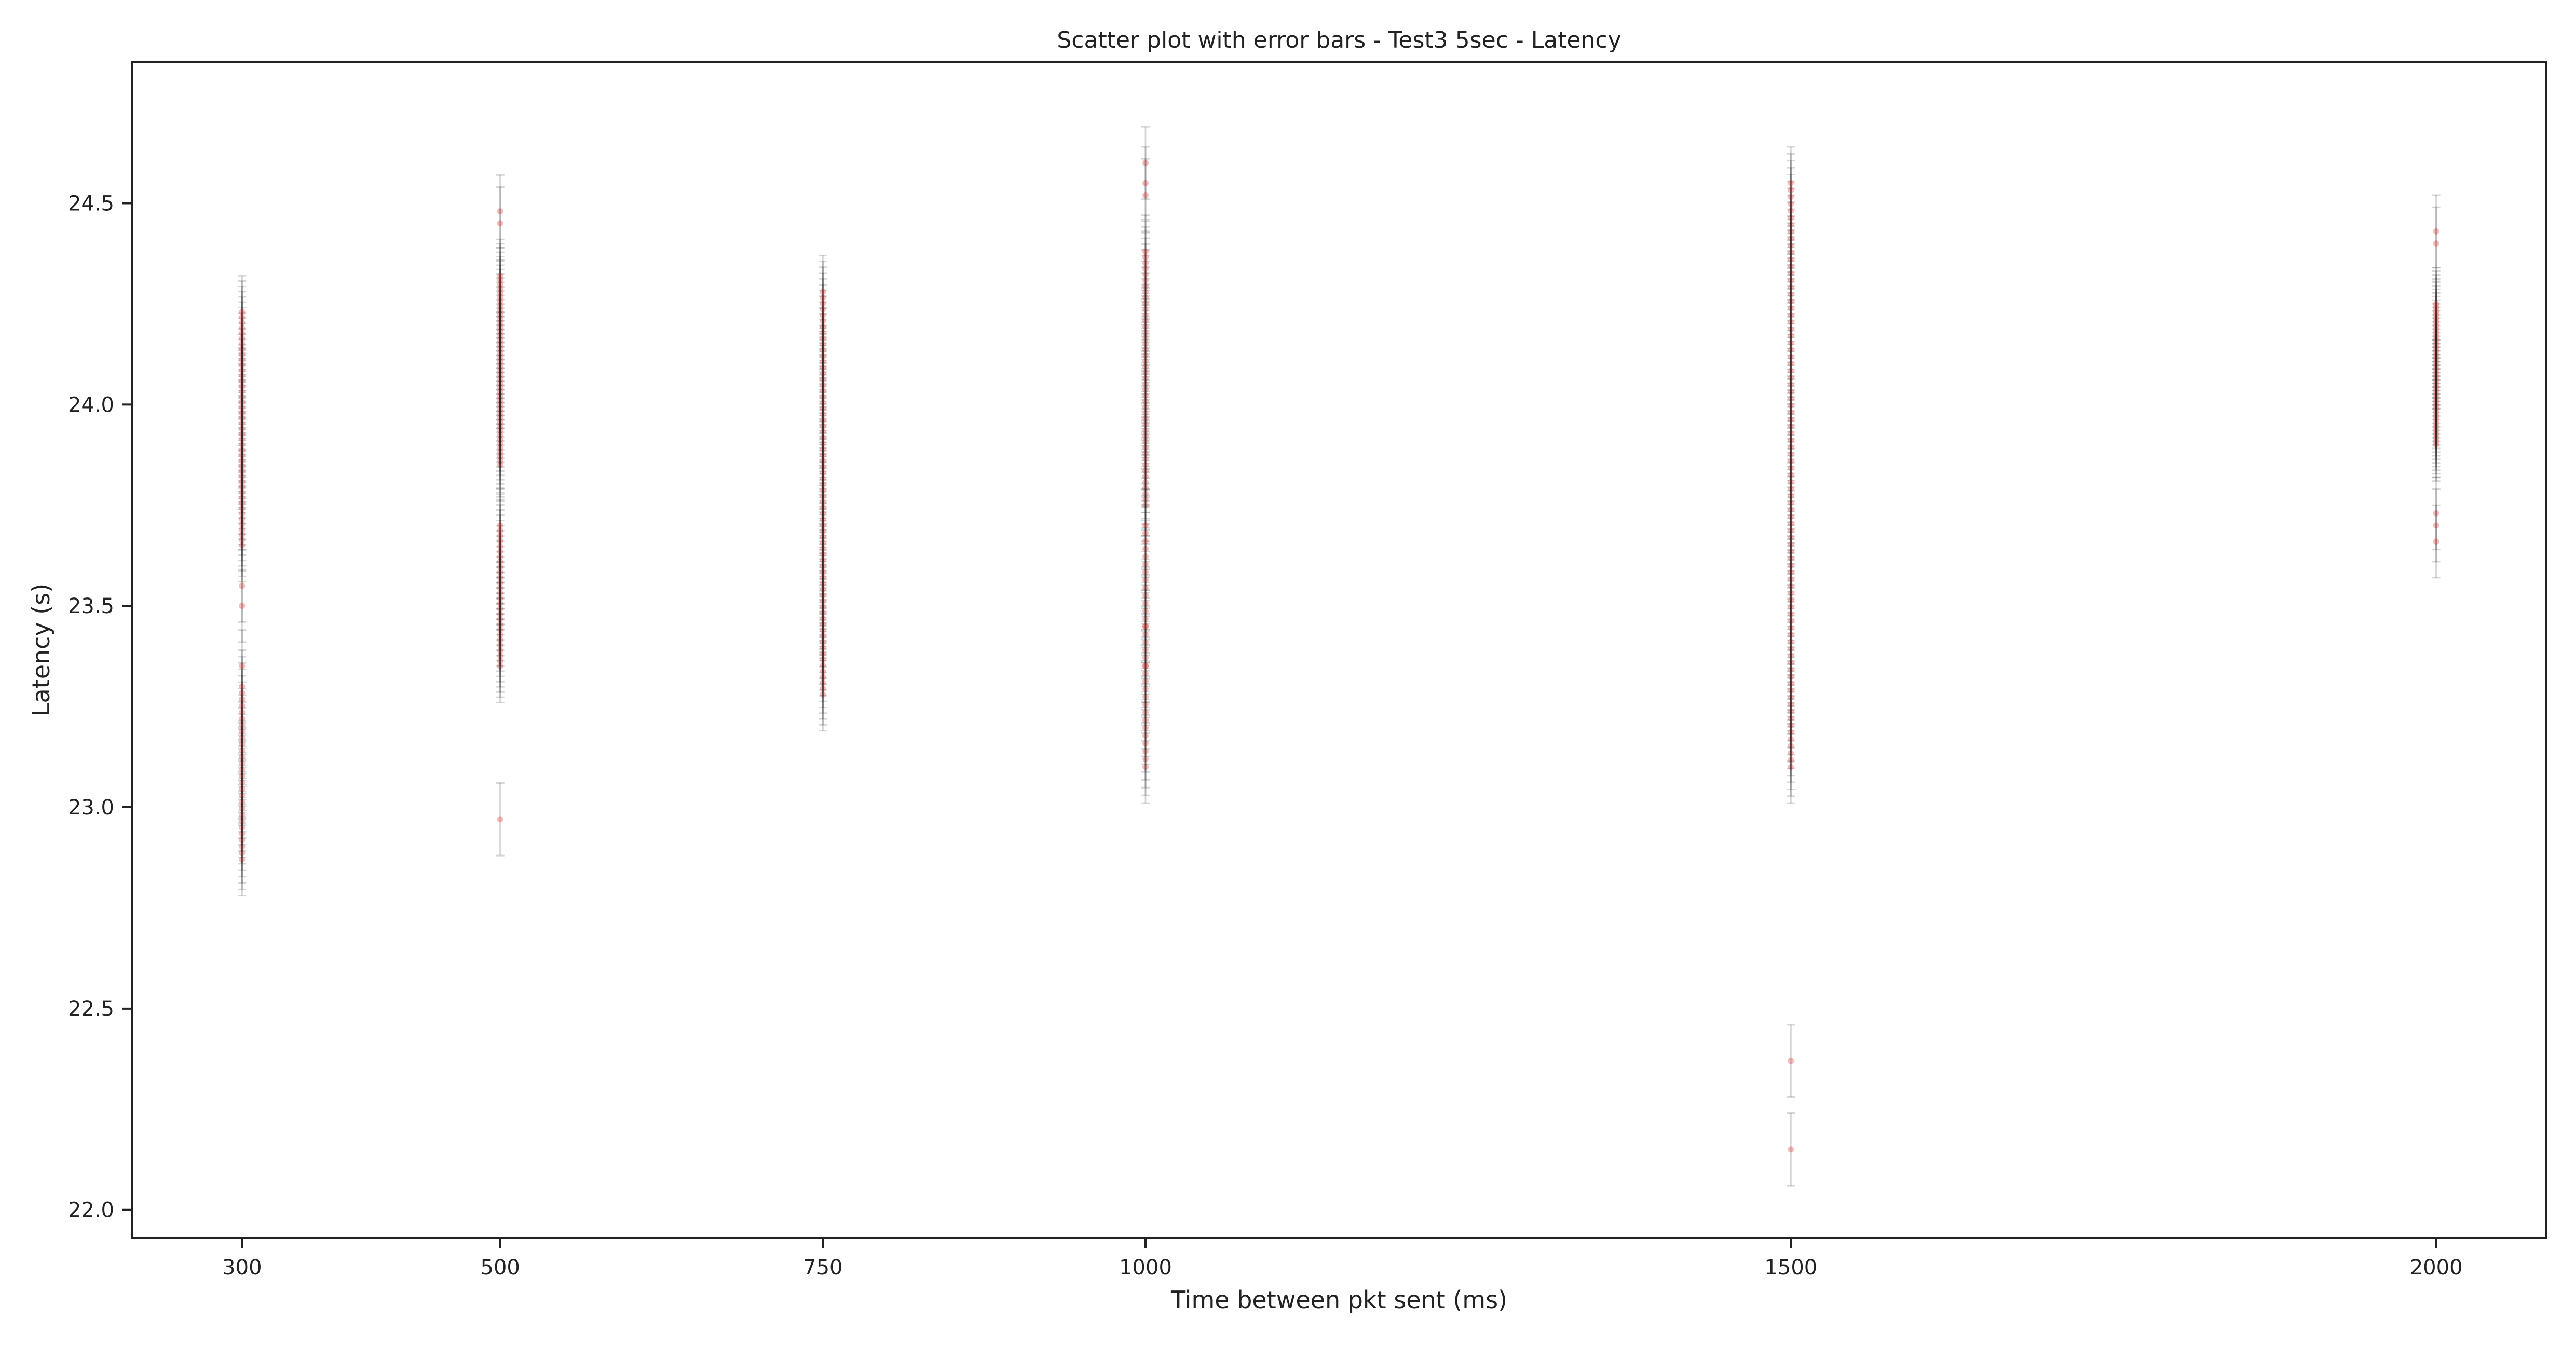  I want to click on x-tick-label: 750, so click(822, 1268).